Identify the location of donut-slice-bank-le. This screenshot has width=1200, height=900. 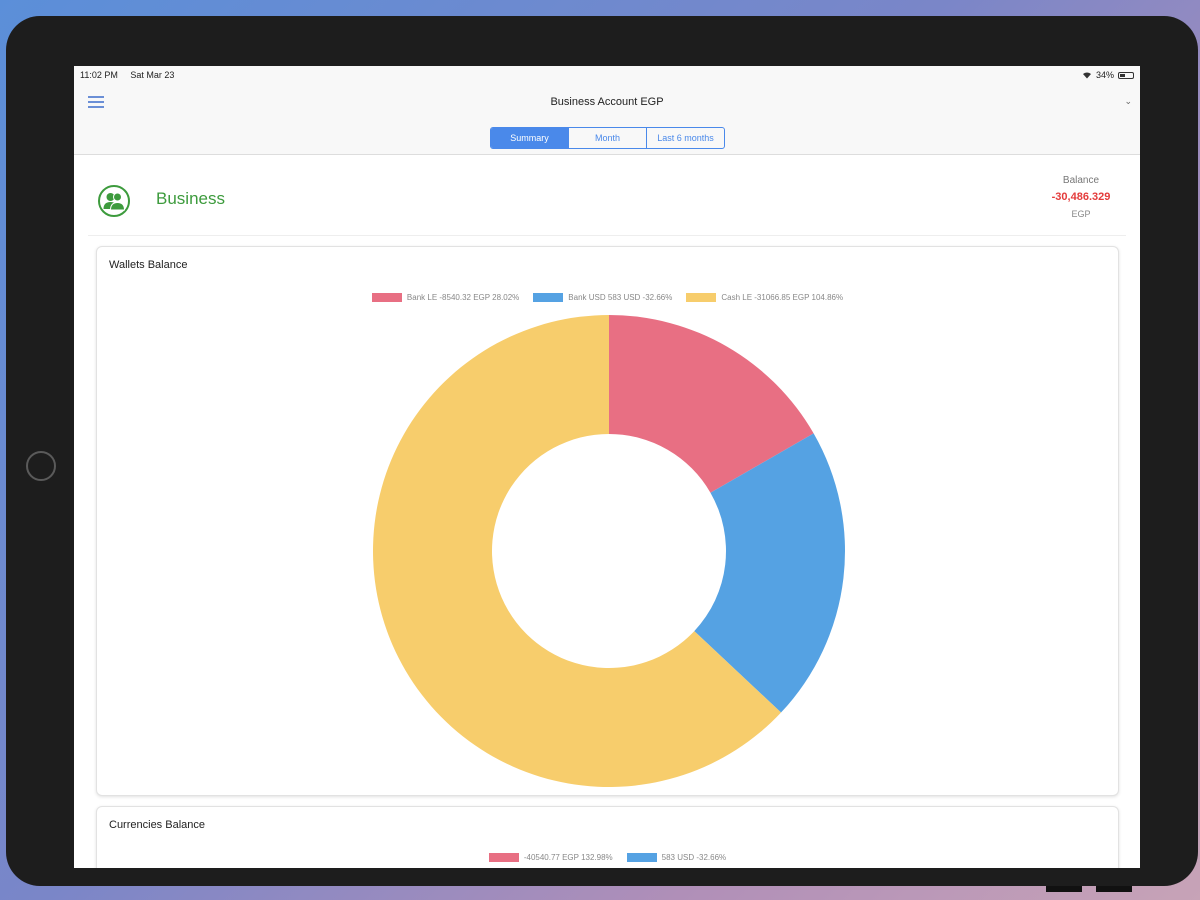
(711, 404).